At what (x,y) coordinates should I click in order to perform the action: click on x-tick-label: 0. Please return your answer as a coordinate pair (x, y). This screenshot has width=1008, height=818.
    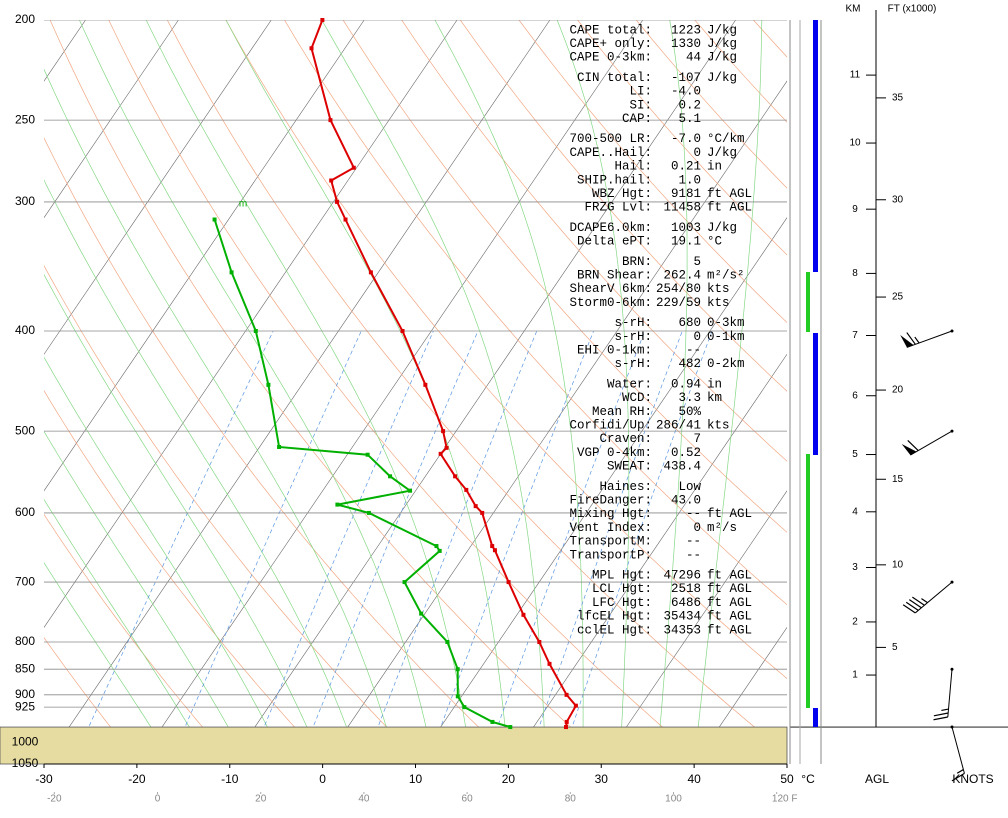
    Looking at the image, I should click on (322, 779).